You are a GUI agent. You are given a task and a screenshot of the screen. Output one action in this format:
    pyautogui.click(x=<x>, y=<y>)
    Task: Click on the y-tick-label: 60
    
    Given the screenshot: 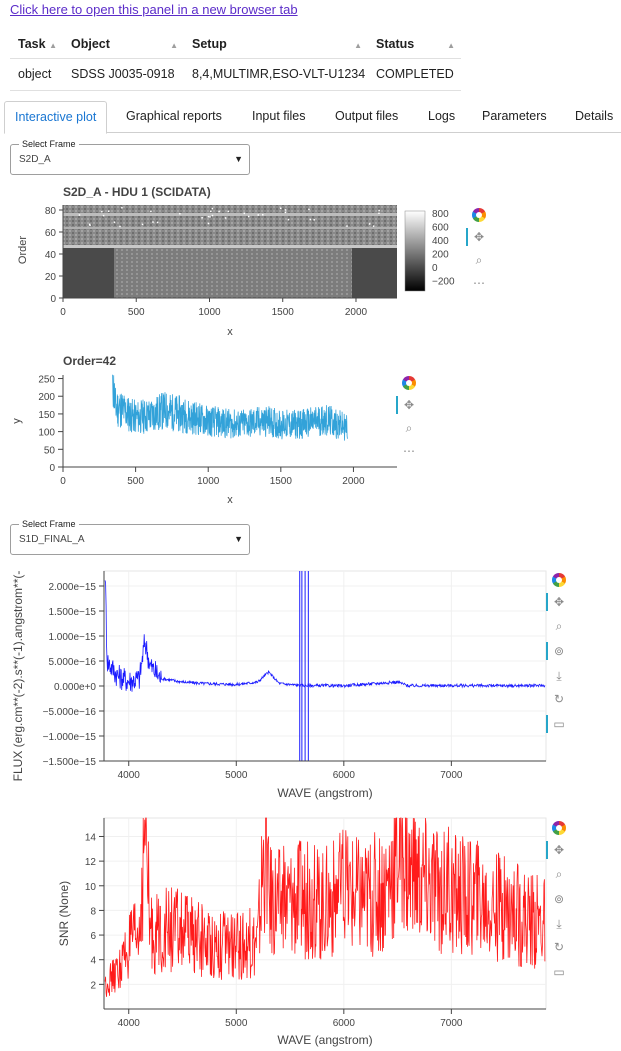 What is the action you would take?
    pyautogui.click(x=51, y=233)
    